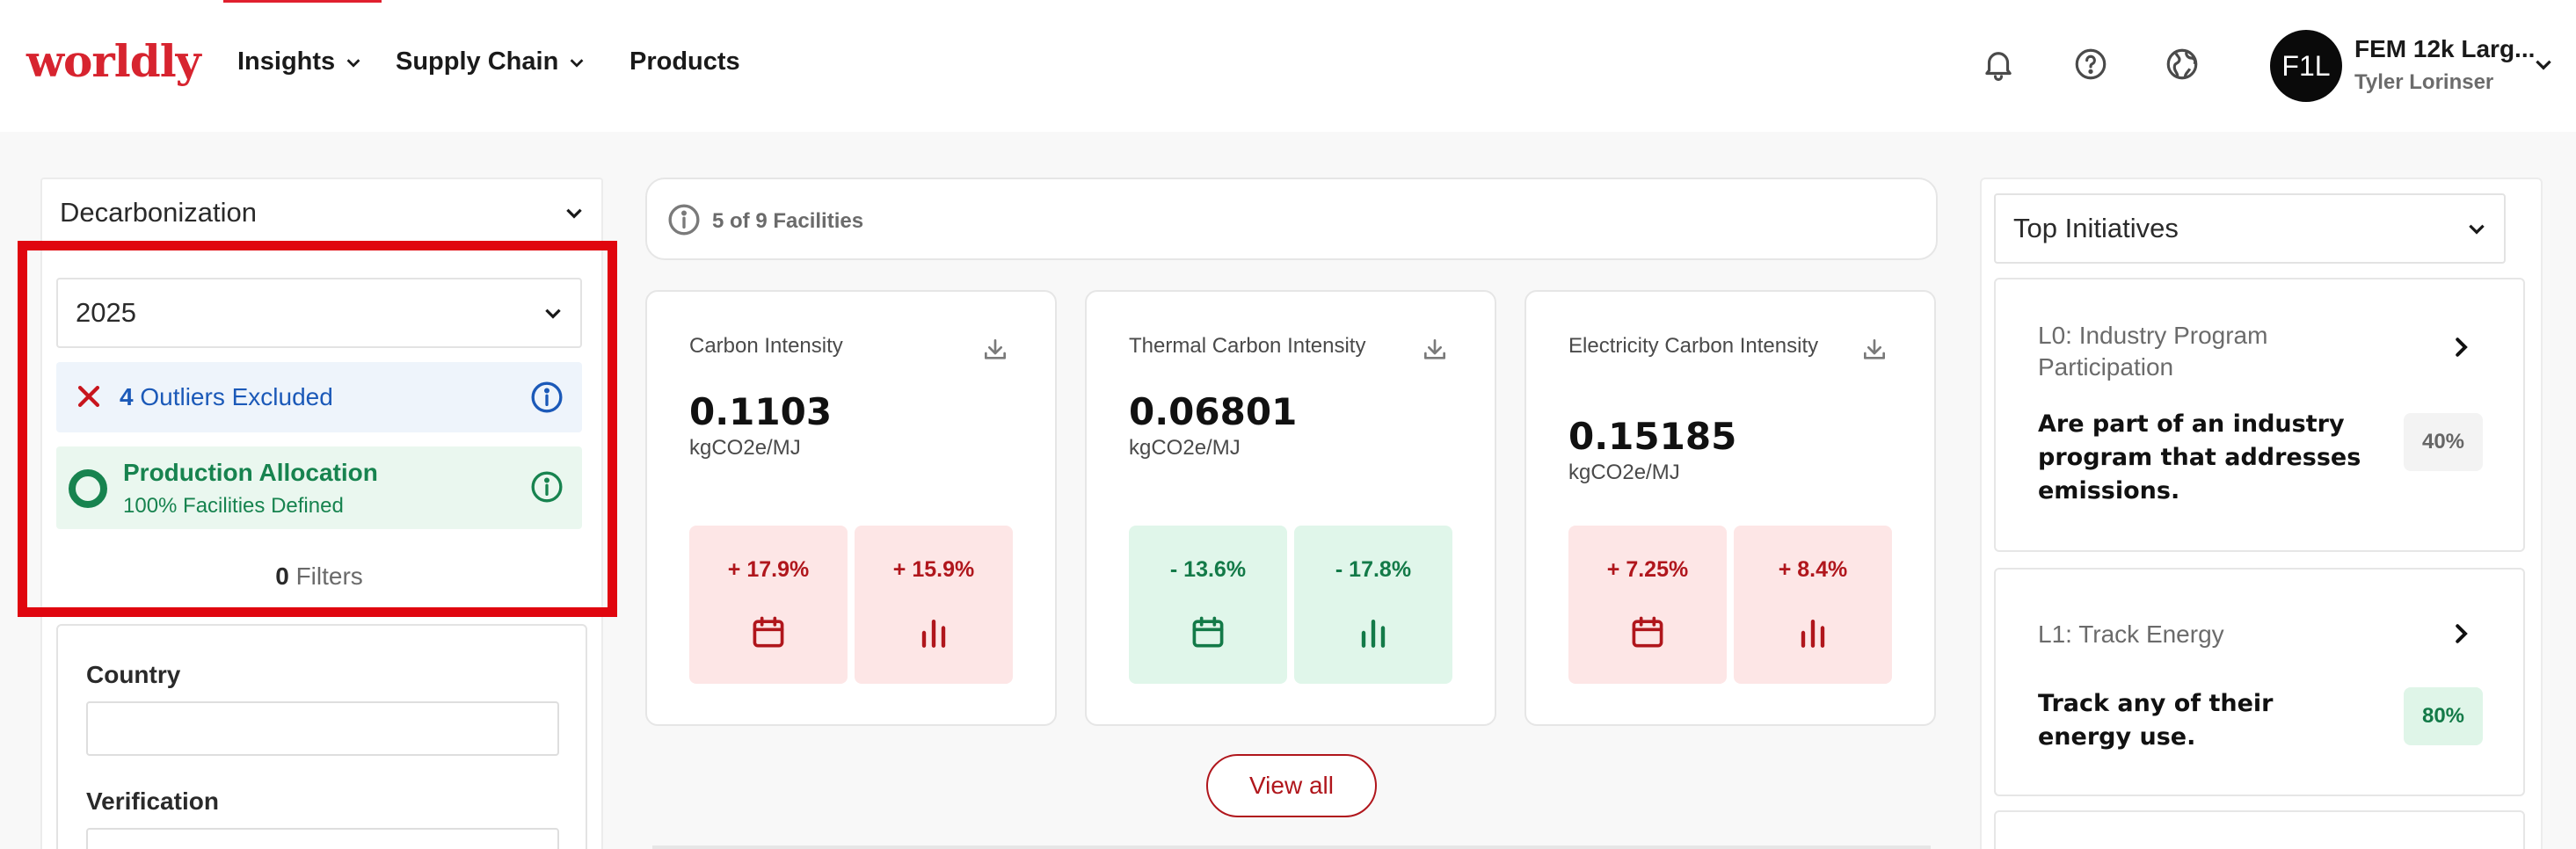 The image size is (2576, 849). What do you see at coordinates (1647, 570) in the screenshot?
I see `change-percent: + 7.25%` at bounding box center [1647, 570].